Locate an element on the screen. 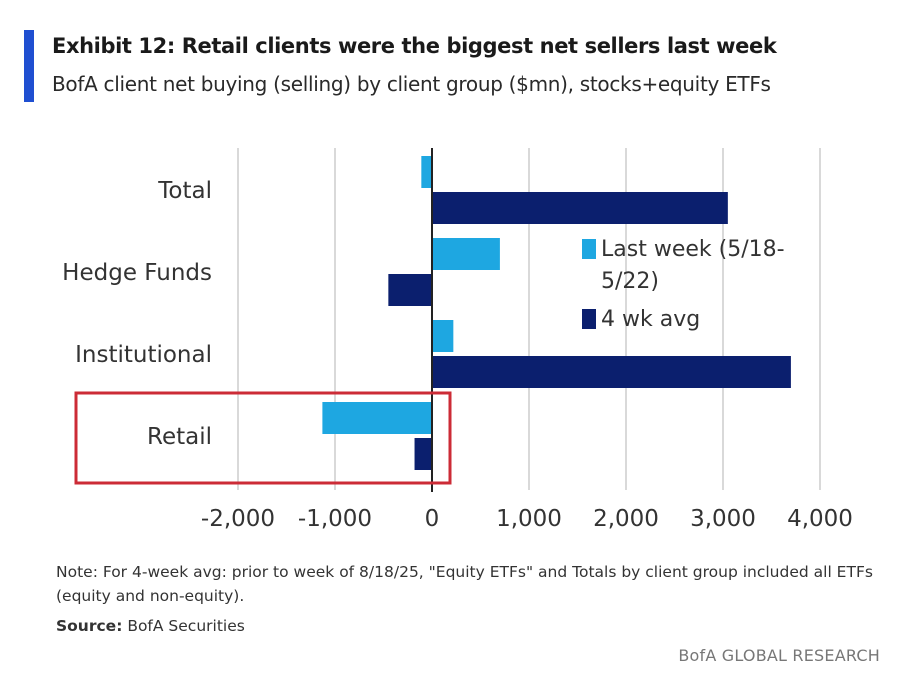  bar-hedge-funds-4wk-avg is located at coordinates (410, 290).